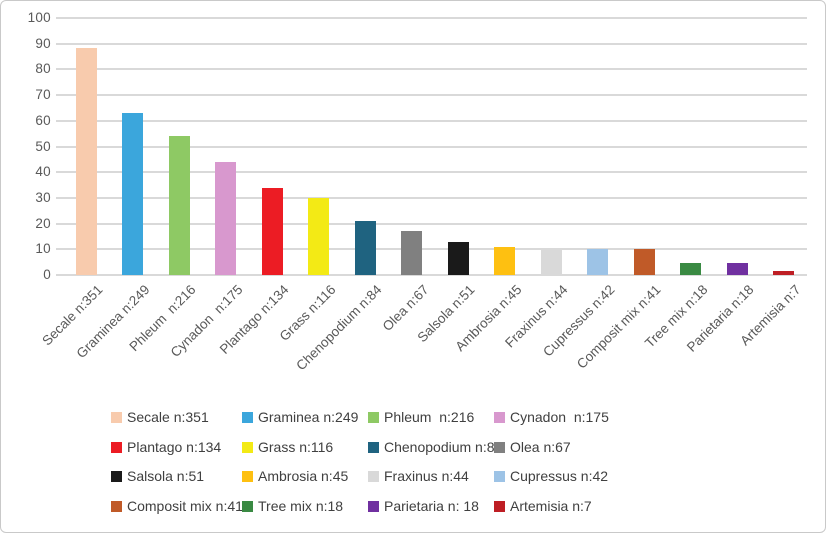 The width and height of the screenshot is (826, 533). I want to click on legend-label: Parietaria n: 18, so click(431, 505).